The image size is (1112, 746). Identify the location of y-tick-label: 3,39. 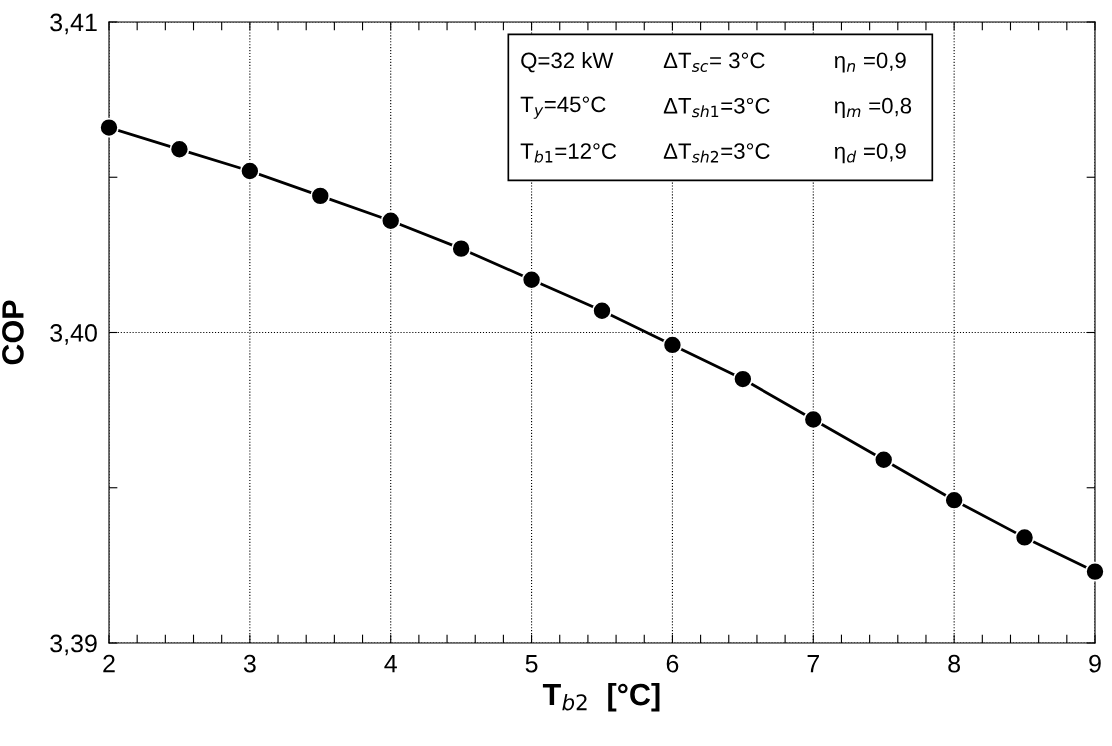
(73, 645).